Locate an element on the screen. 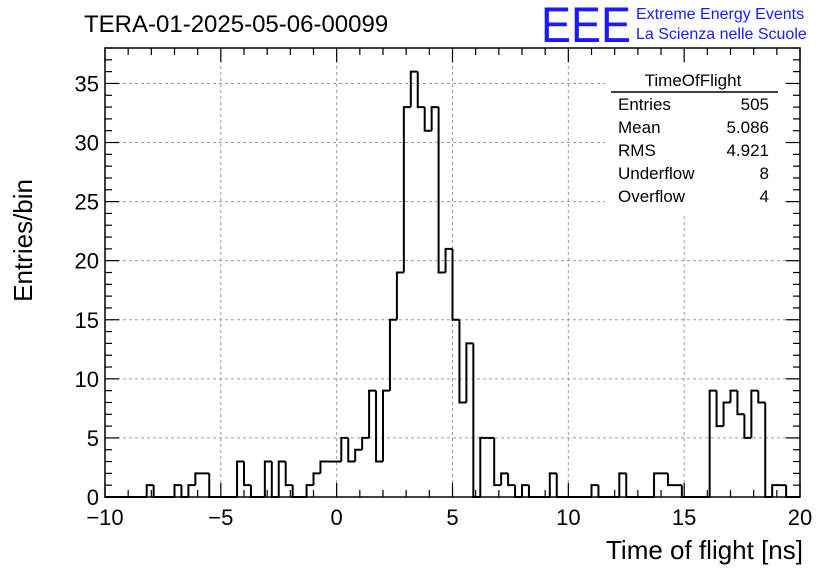 Image resolution: width=836 pixels, height=572 pixels. x-tick-label: 5 is located at coordinates (452, 517).